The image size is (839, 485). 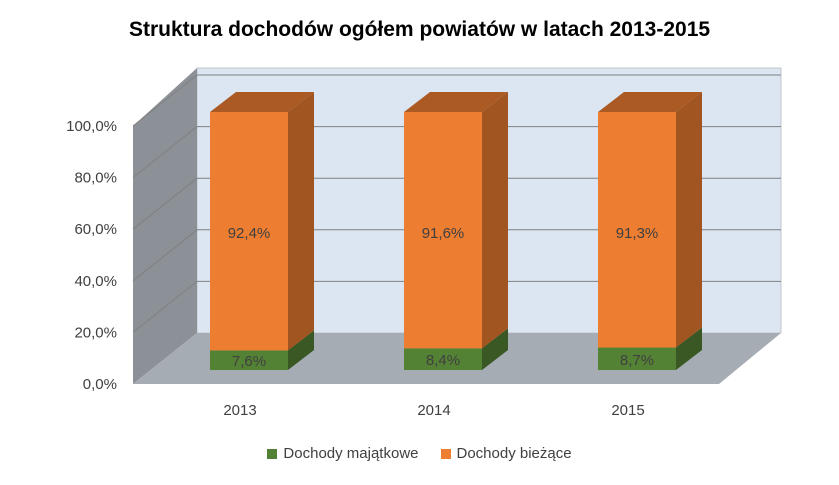 What do you see at coordinates (514, 453) in the screenshot?
I see `legend-label-biezace: Dochody bieżące` at bounding box center [514, 453].